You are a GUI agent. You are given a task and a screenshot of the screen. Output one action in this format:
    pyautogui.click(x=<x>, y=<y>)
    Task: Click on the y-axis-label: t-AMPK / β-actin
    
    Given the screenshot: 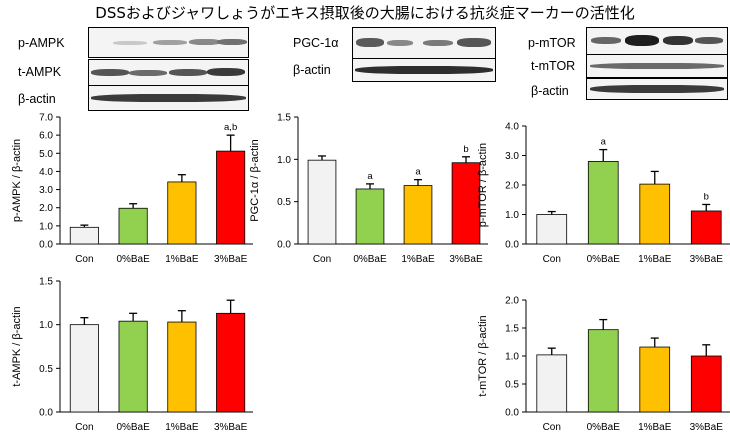 What is the action you would take?
    pyautogui.click(x=17, y=346)
    